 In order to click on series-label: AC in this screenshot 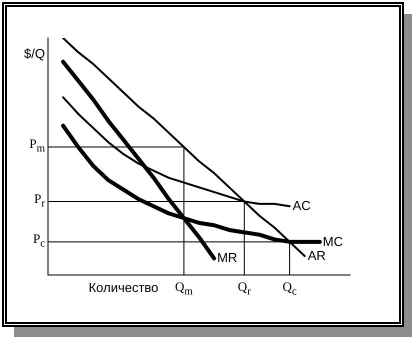, I will do `click(301, 206)`.